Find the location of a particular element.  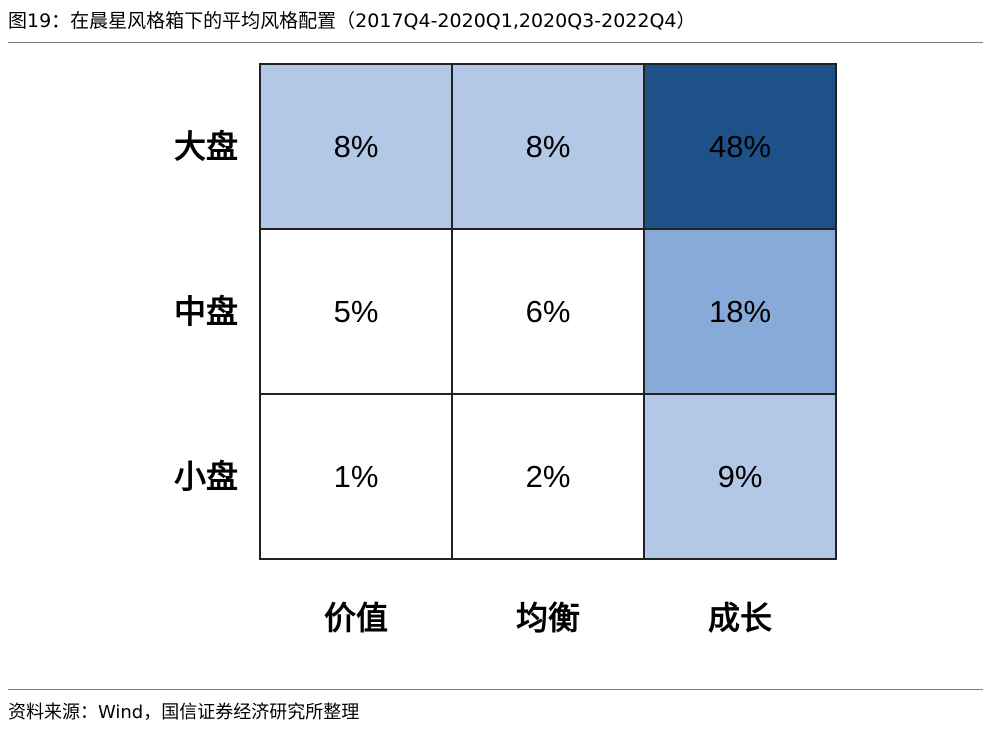

cell-value-label: 5% is located at coordinates (356, 311).